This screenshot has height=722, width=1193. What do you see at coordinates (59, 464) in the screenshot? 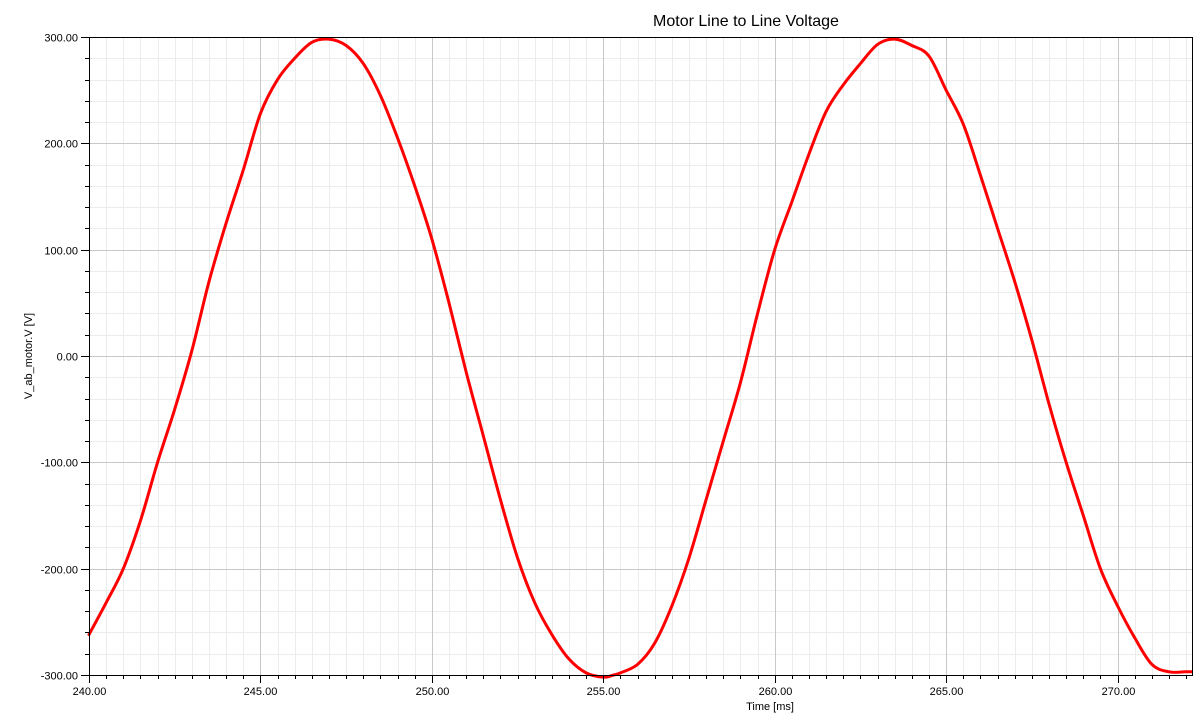
I see `y-tick-label: -100.00` at bounding box center [59, 464].